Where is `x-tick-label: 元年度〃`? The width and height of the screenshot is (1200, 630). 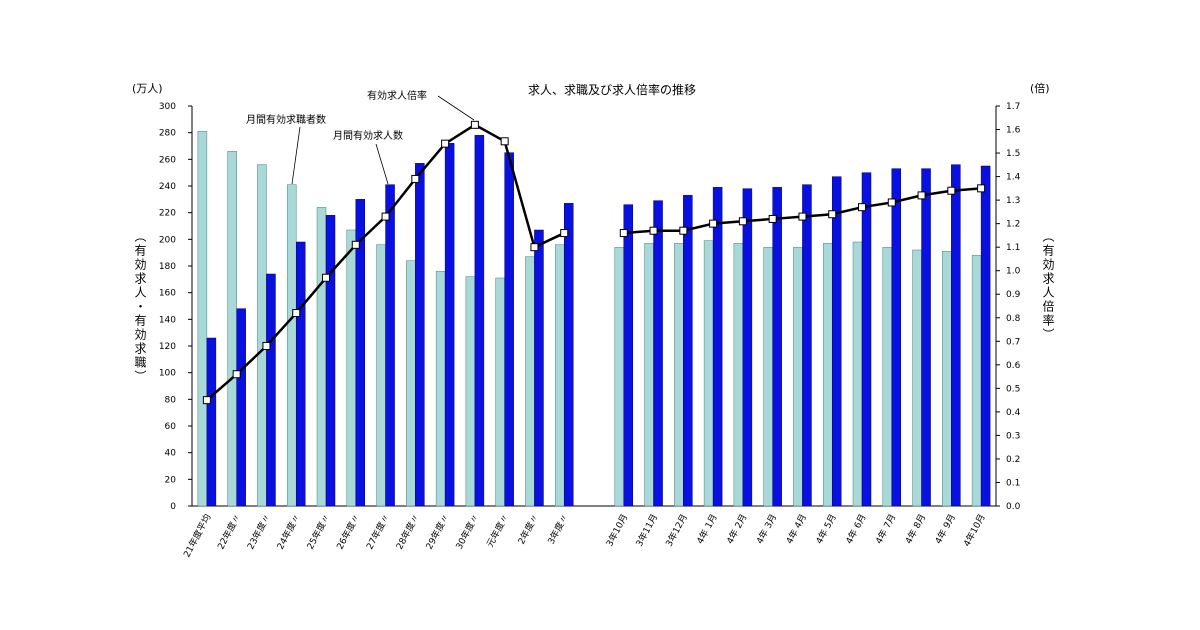 x-tick-label: 元年度〃 is located at coordinates (498, 530).